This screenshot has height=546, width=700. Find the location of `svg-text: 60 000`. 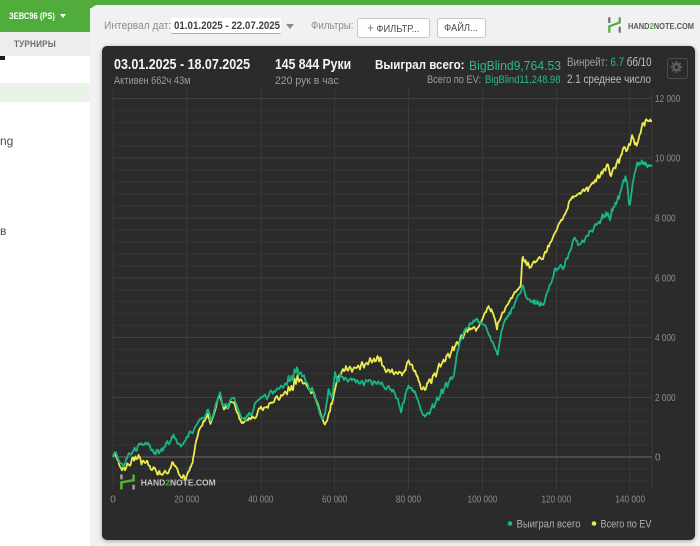

svg-text: 60 000 is located at coordinates (335, 500).